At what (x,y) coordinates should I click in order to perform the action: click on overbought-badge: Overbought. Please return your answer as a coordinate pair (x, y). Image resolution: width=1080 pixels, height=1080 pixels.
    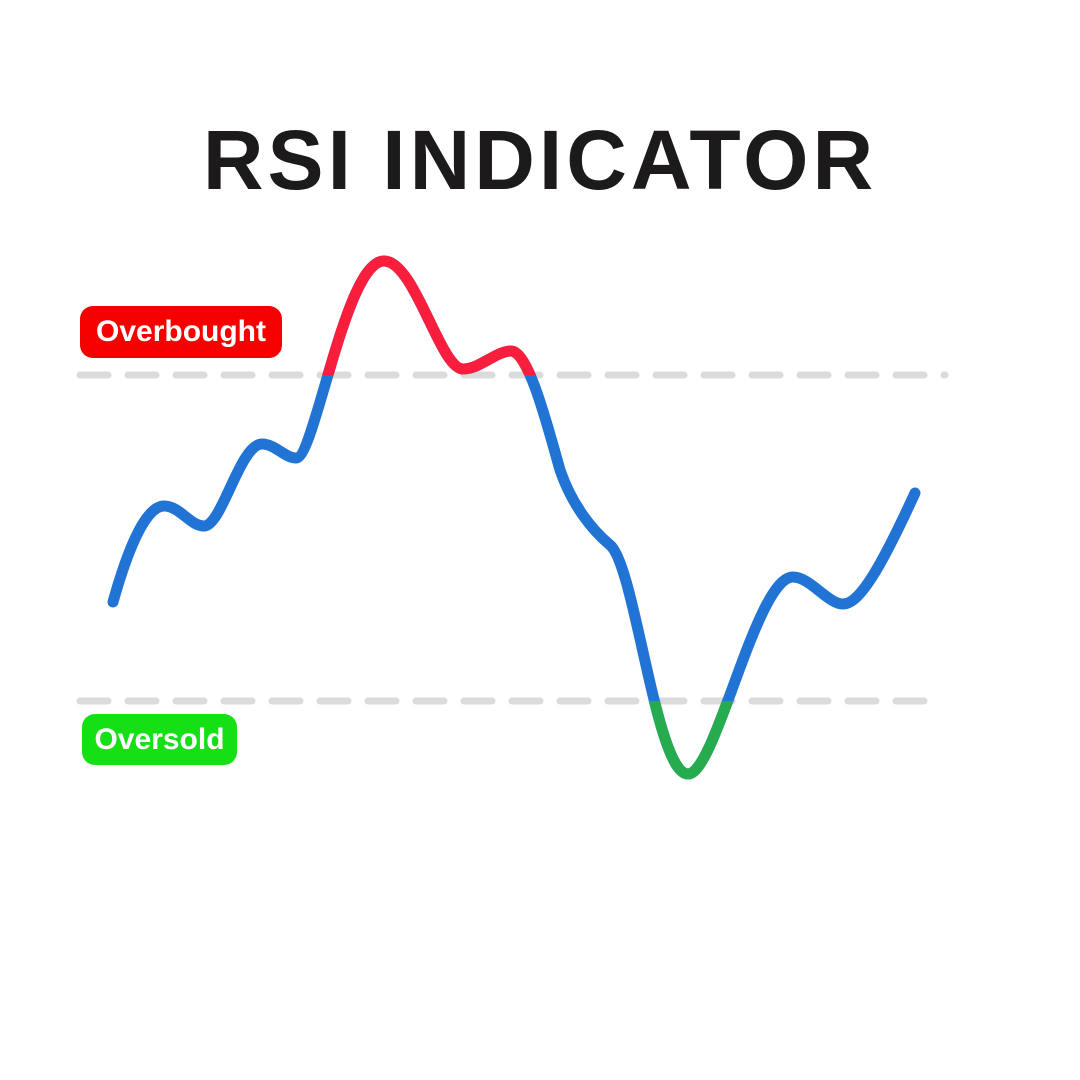
    Looking at the image, I should click on (181, 332).